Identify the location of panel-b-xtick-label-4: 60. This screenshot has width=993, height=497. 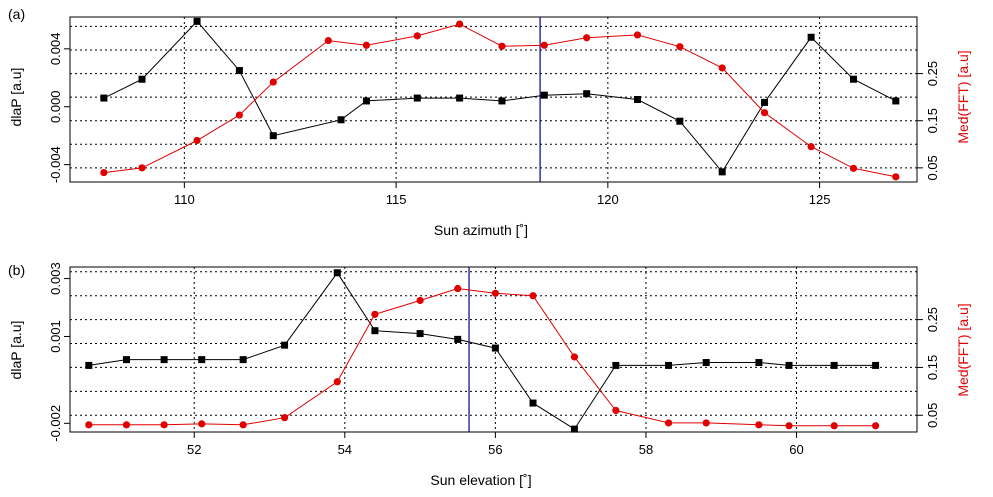
(796, 449).